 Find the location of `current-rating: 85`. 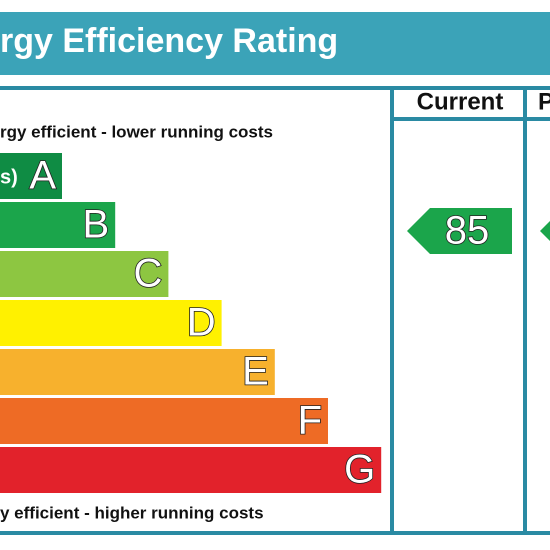

current-rating: 85 is located at coordinates (467, 231).